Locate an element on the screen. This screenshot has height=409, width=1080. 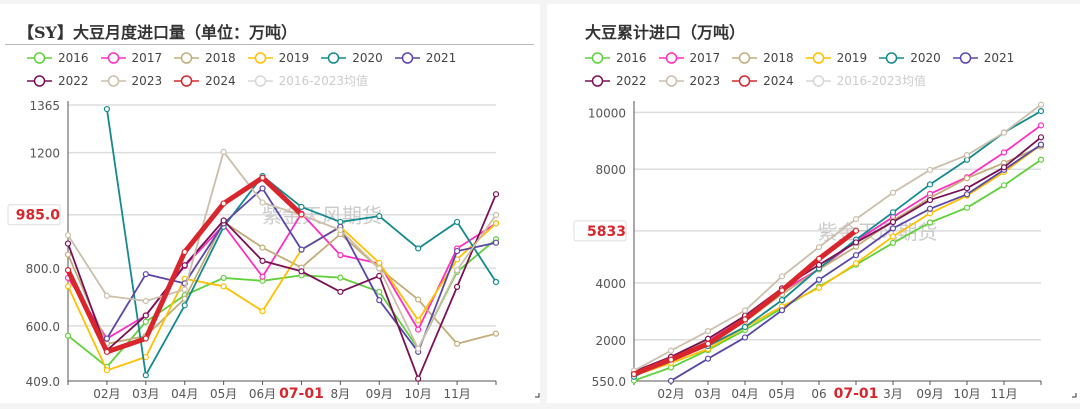
x-tick-label: 11月 is located at coordinates (1003, 394).